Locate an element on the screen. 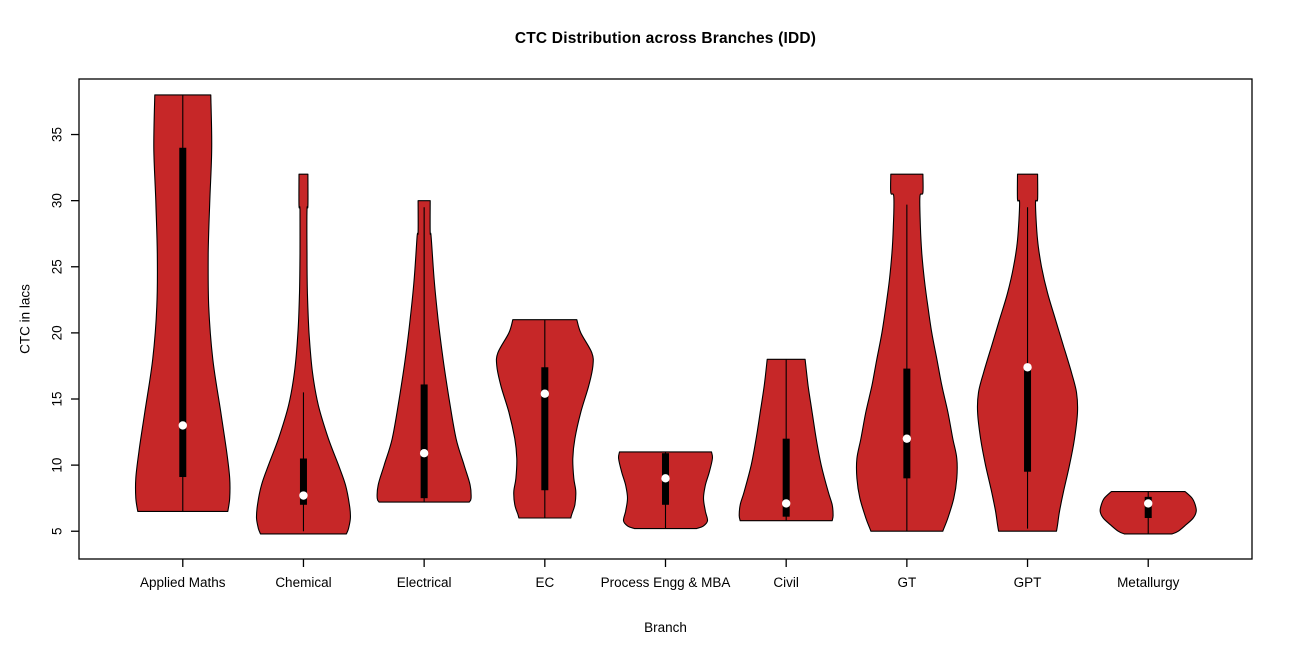  x-category-label: GT is located at coordinates (906, 582).